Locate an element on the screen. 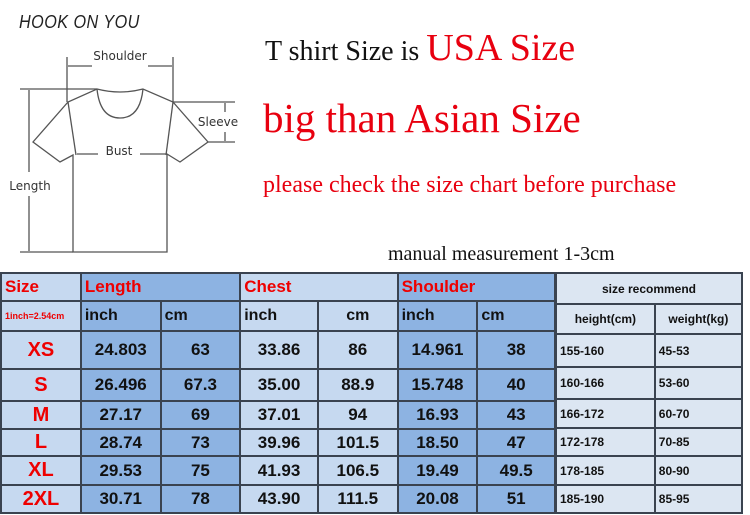 This screenshot has height=515, width=750. measurement-cell: 35.00 is located at coordinates (279, 385).